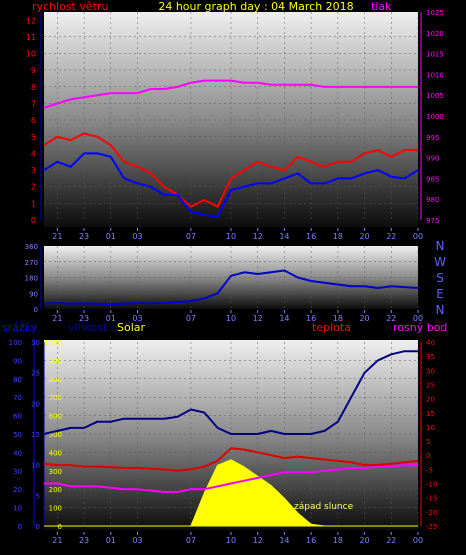 The image size is (466, 555). I want to click on wind-axis-tick-label: 6, so click(33, 120).